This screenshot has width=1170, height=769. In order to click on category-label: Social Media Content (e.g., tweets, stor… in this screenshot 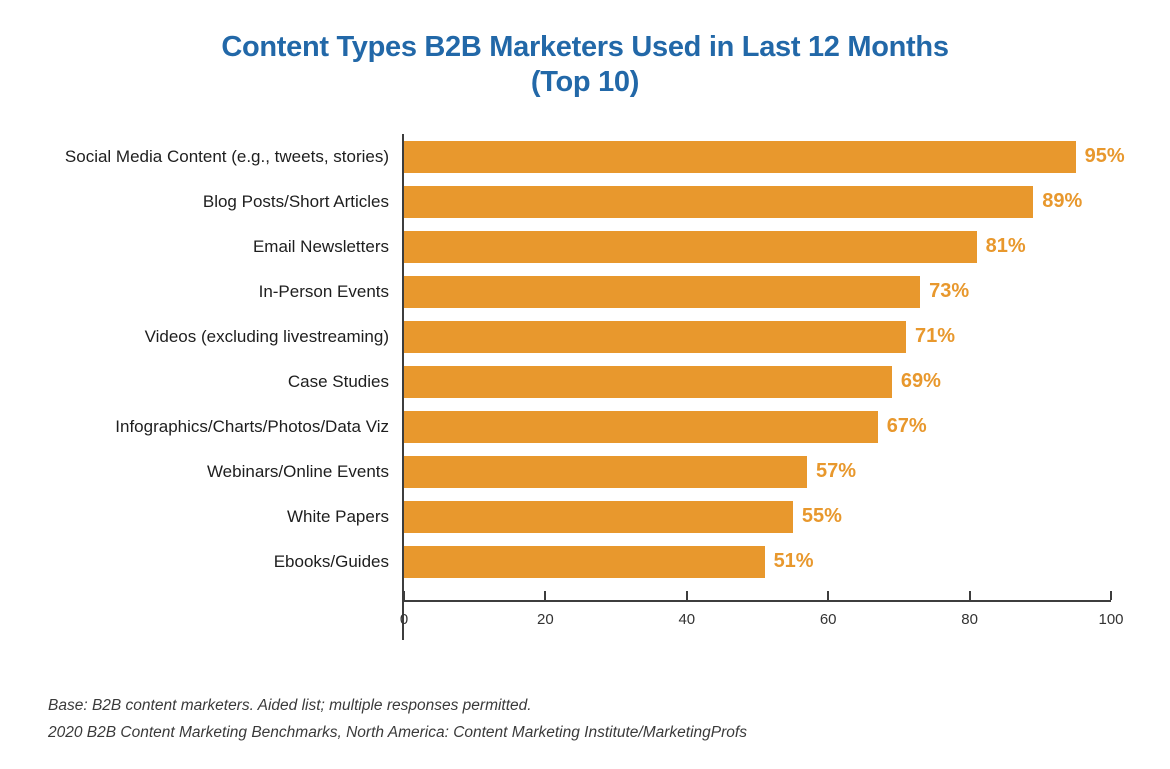, I will do `click(226, 156)`.